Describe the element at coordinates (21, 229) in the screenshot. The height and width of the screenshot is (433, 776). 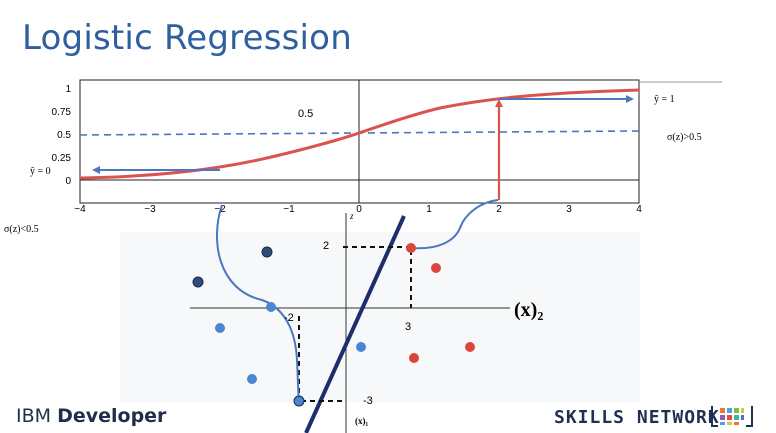
I see `label-sigma-lt: σ(z)<0.5` at that location.